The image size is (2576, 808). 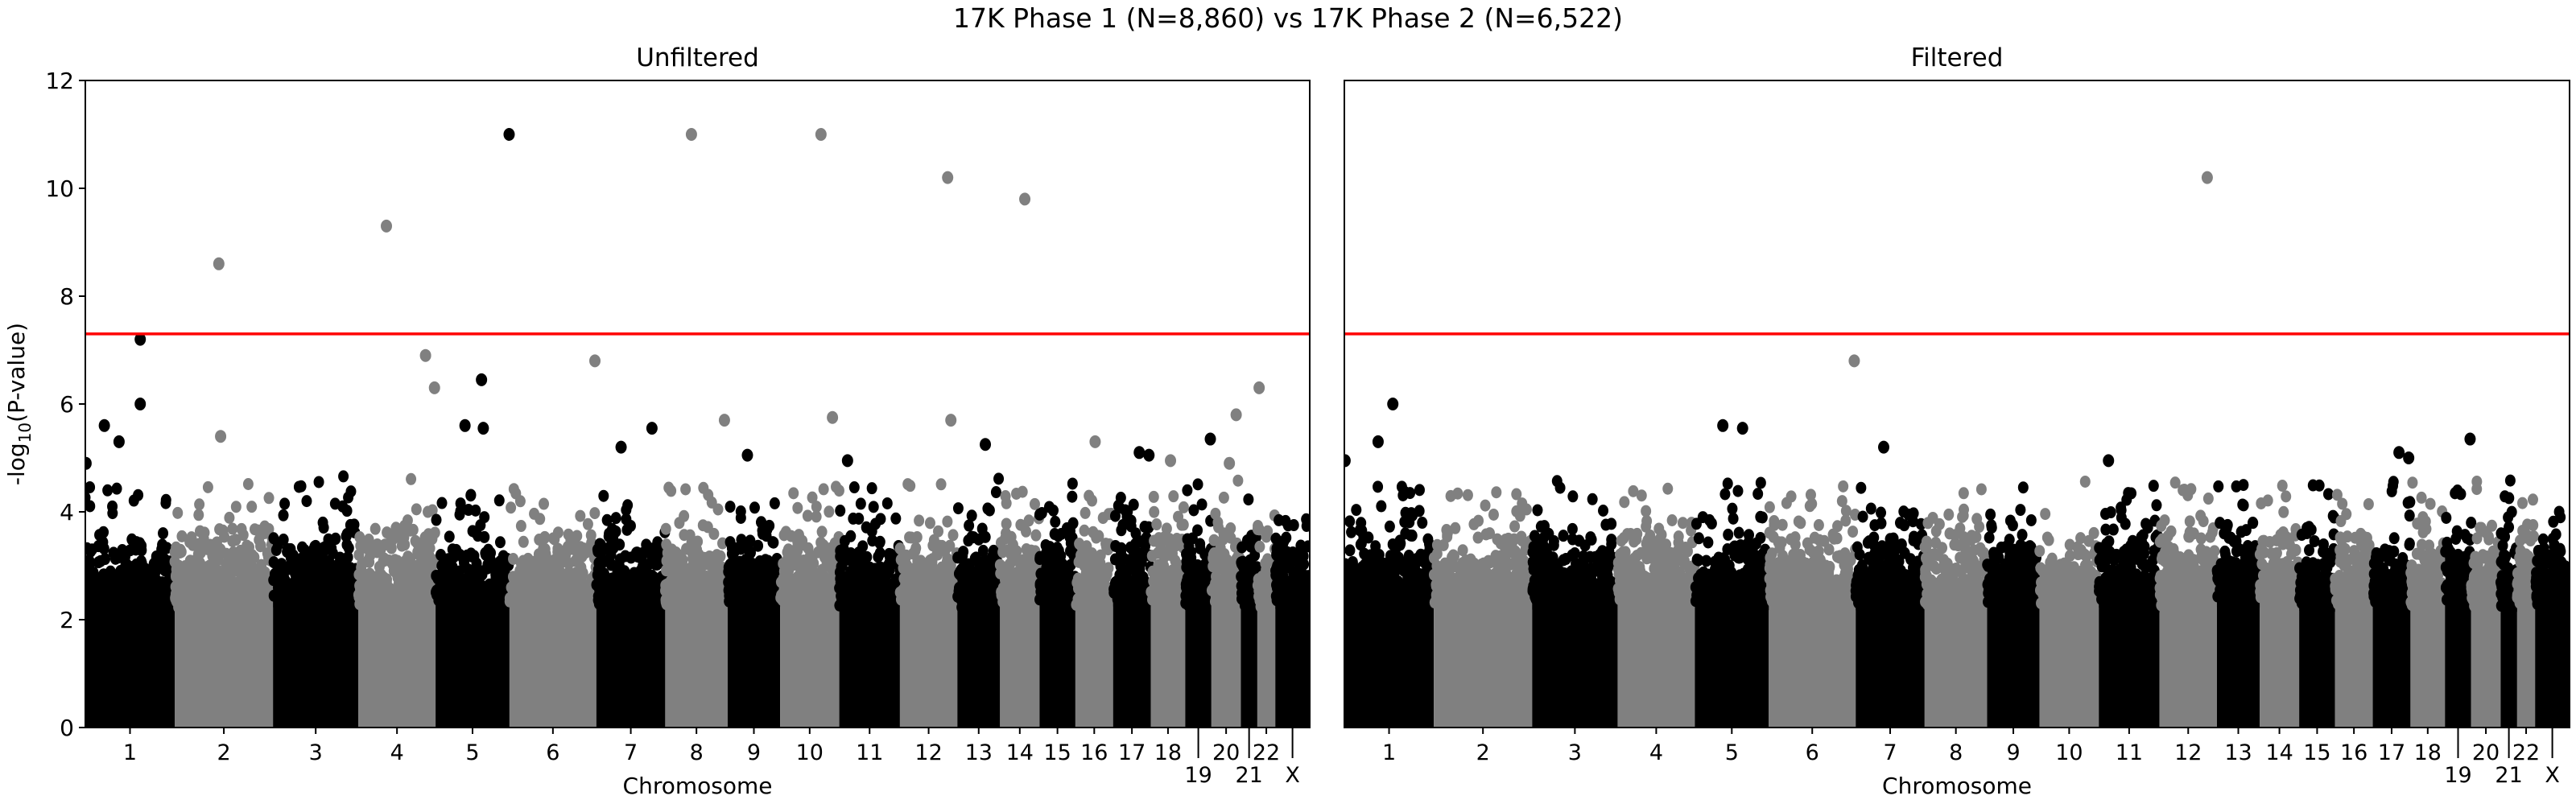 I want to click on y-tick-label: 4, so click(x=67, y=512).